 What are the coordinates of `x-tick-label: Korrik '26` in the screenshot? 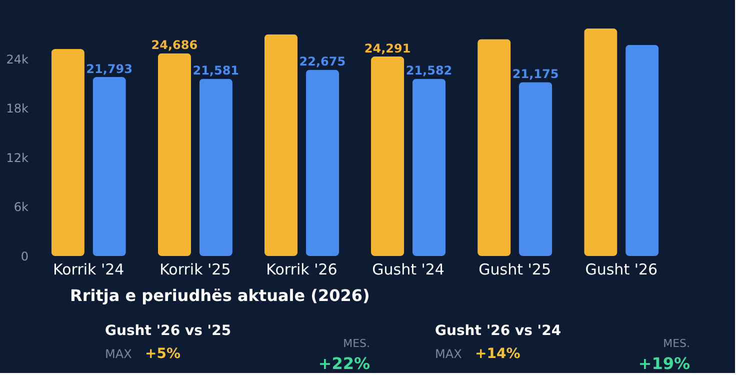 It's located at (302, 269).